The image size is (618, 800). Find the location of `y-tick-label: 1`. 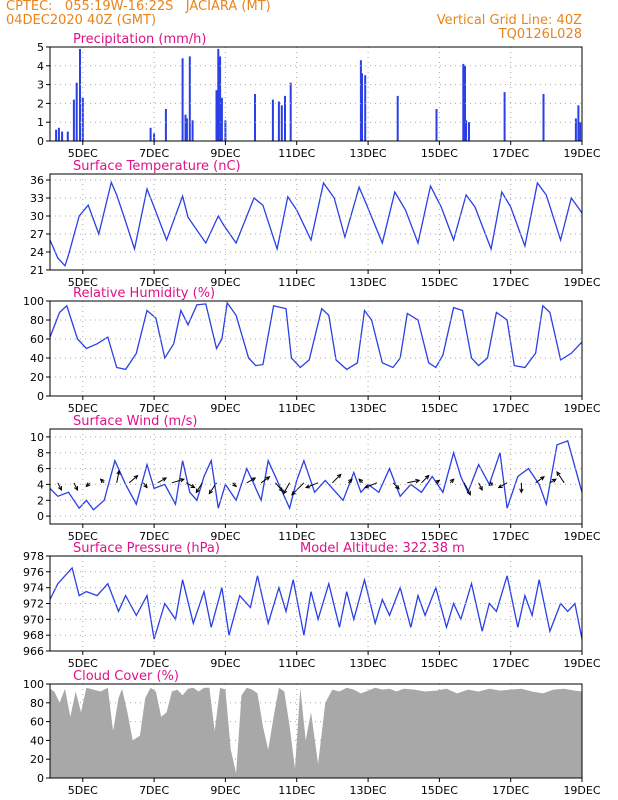

y-tick-label: 1 is located at coordinates (40, 122).